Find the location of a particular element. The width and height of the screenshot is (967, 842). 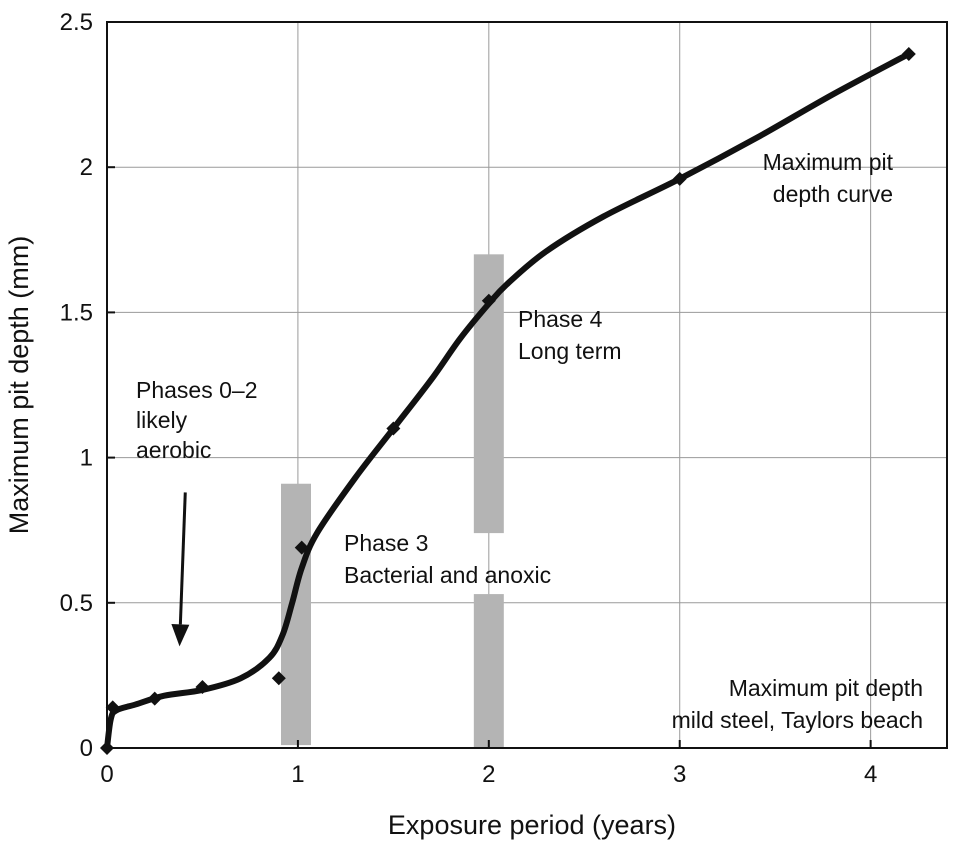

annotation-0-line-0: Phases 0–2 is located at coordinates (196, 390).